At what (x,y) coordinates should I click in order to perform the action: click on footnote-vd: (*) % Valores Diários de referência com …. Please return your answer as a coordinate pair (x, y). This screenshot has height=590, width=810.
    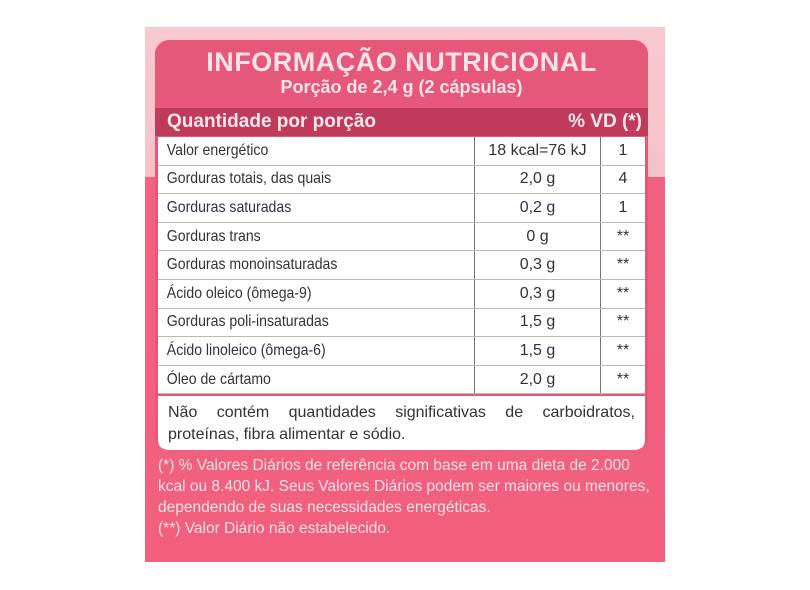
    Looking at the image, I should click on (404, 486).